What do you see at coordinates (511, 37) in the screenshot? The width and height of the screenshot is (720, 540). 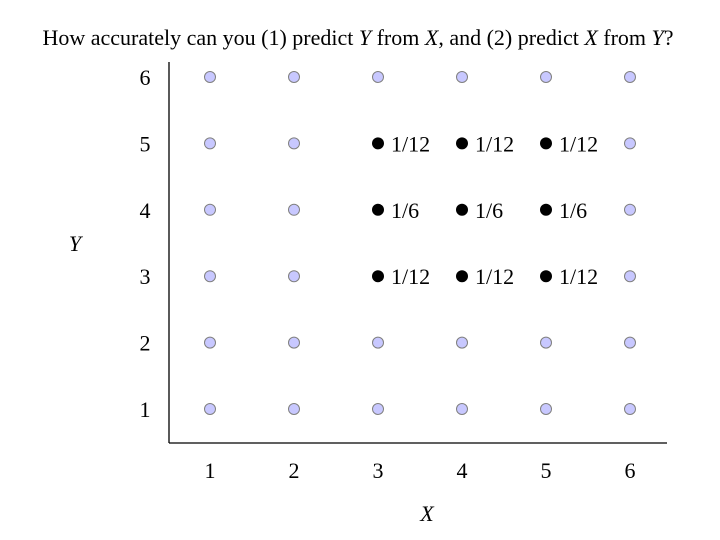 I see `title-part: , and (2) predict` at bounding box center [511, 37].